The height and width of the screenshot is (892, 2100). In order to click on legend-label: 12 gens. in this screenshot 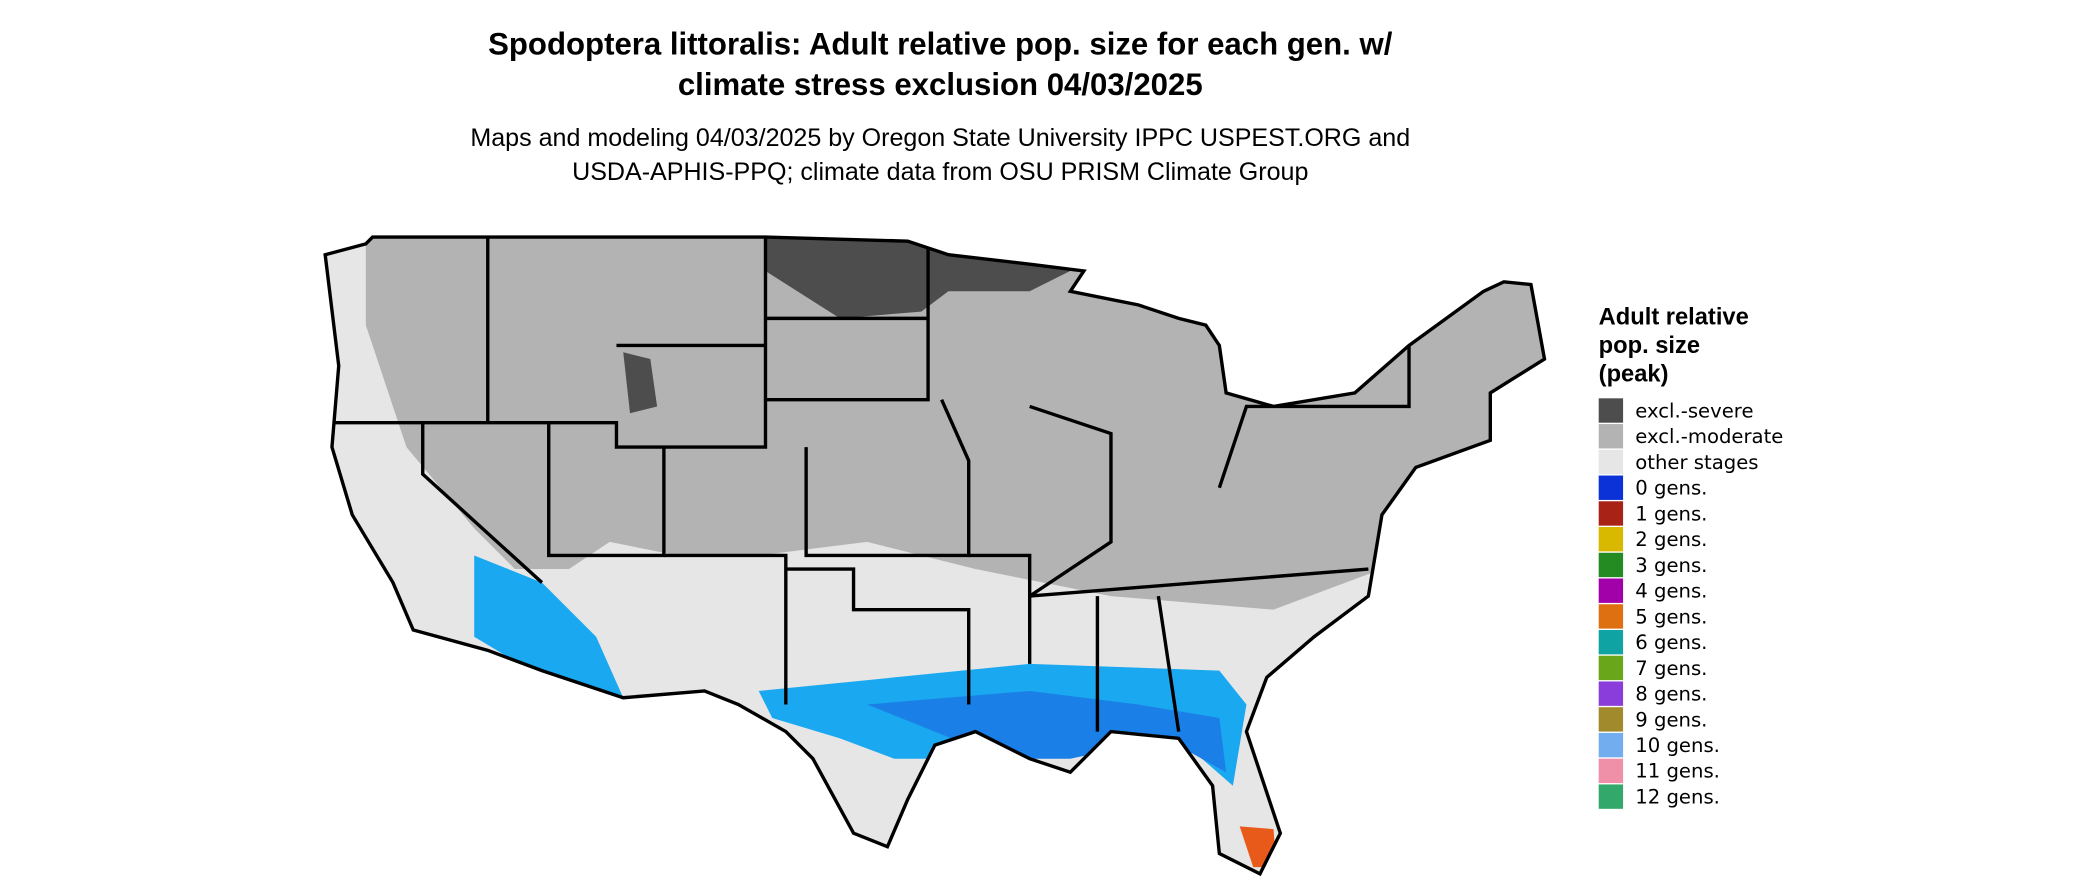, I will do `click(1677, 796)`.